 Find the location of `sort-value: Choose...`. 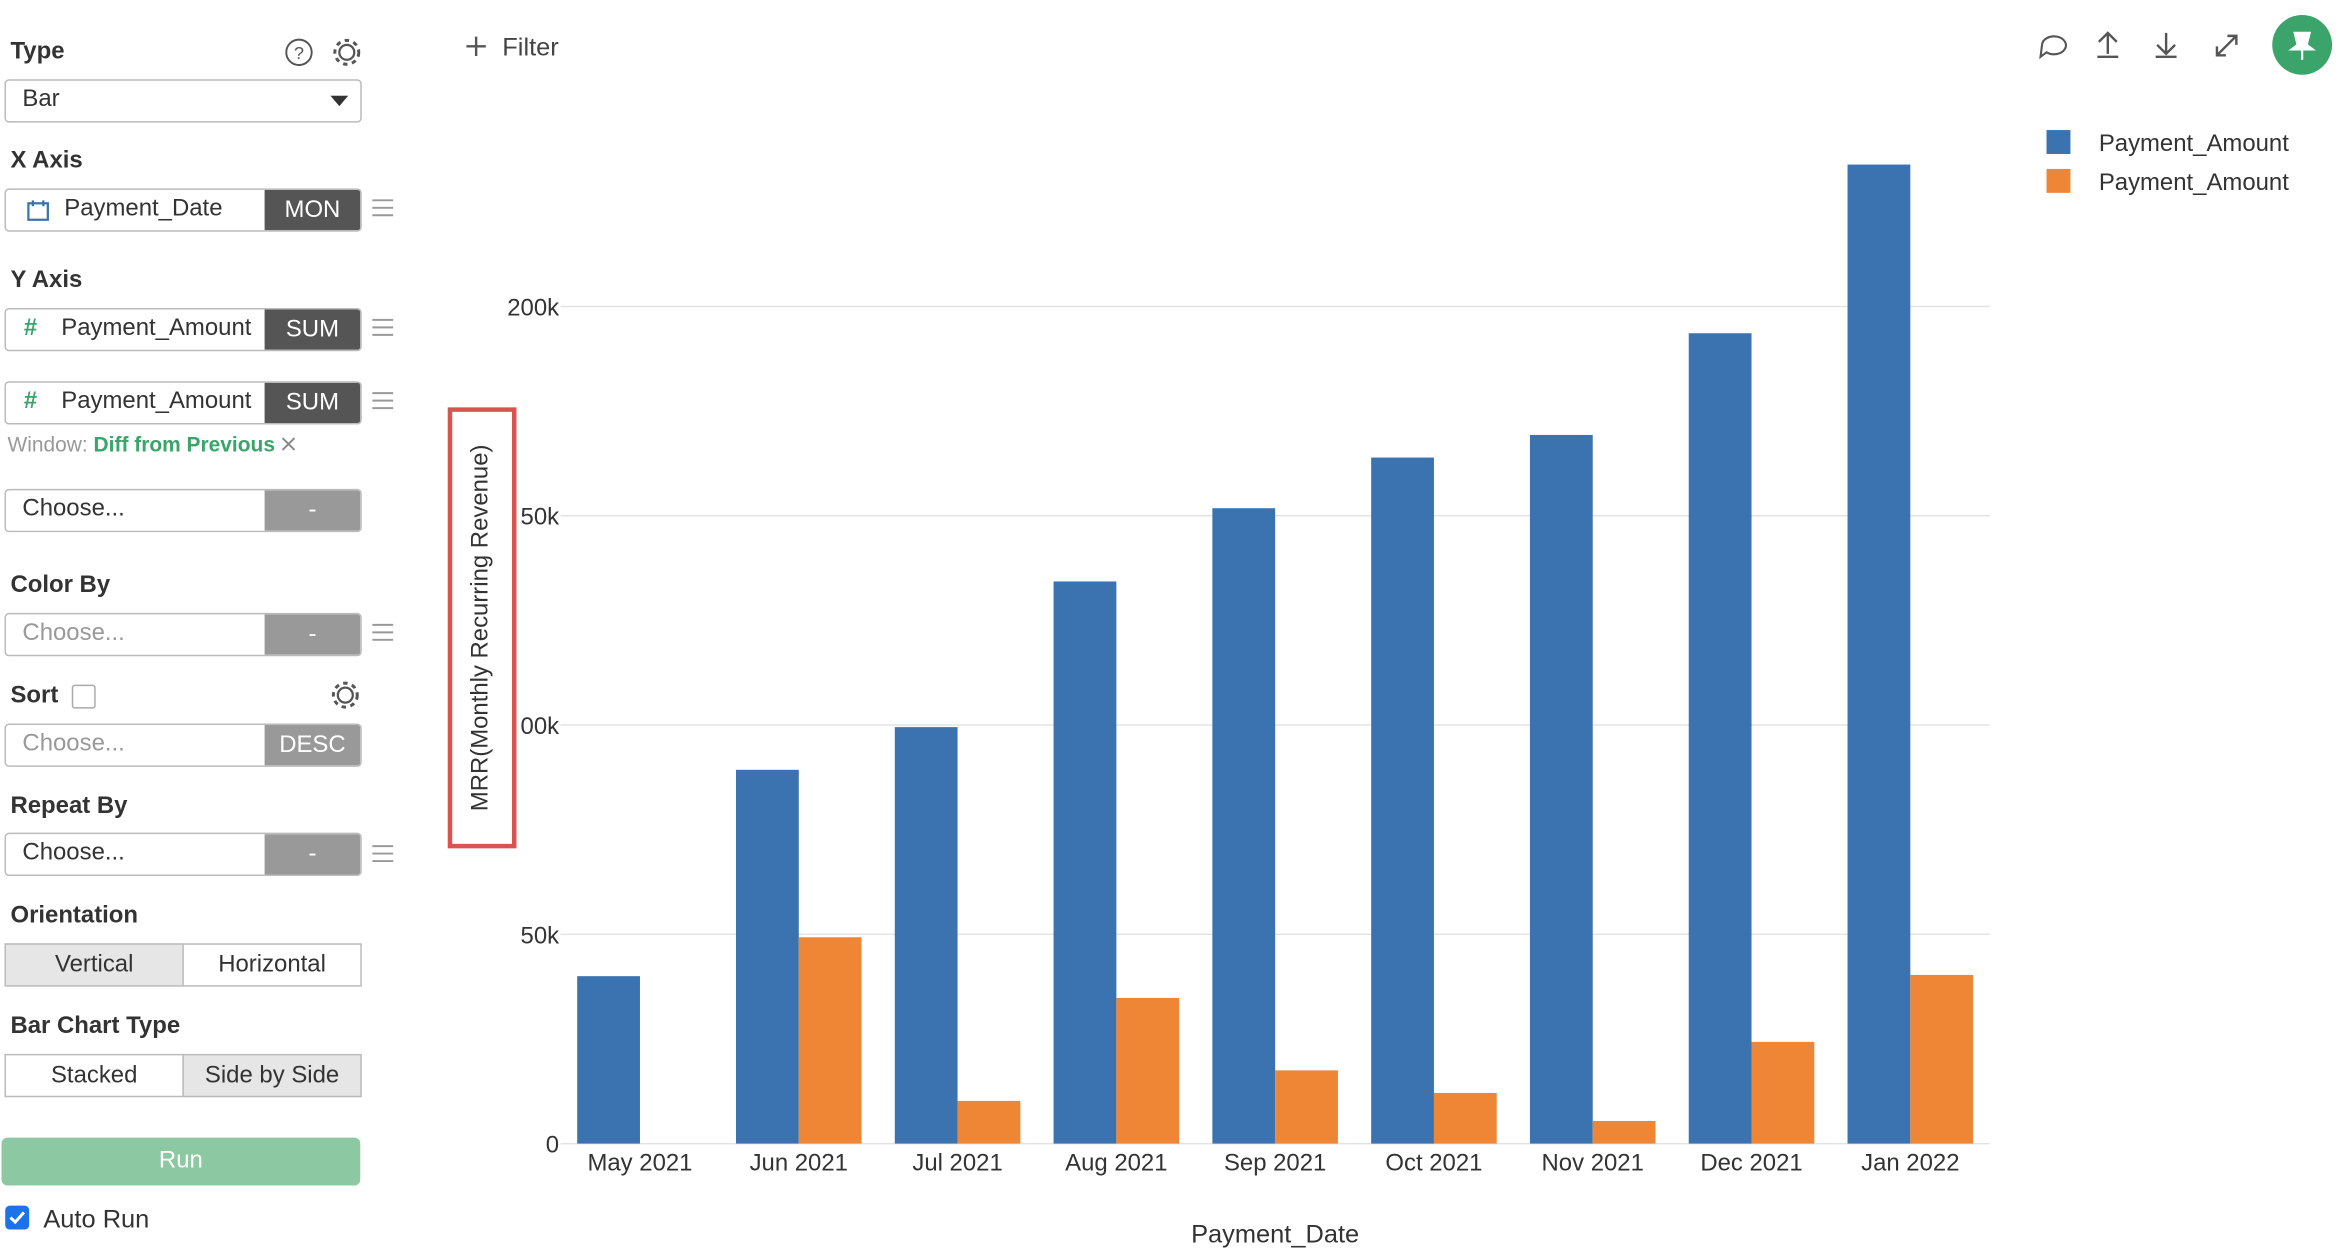

sort-value: Choose... is located at coordinates (73, 744).